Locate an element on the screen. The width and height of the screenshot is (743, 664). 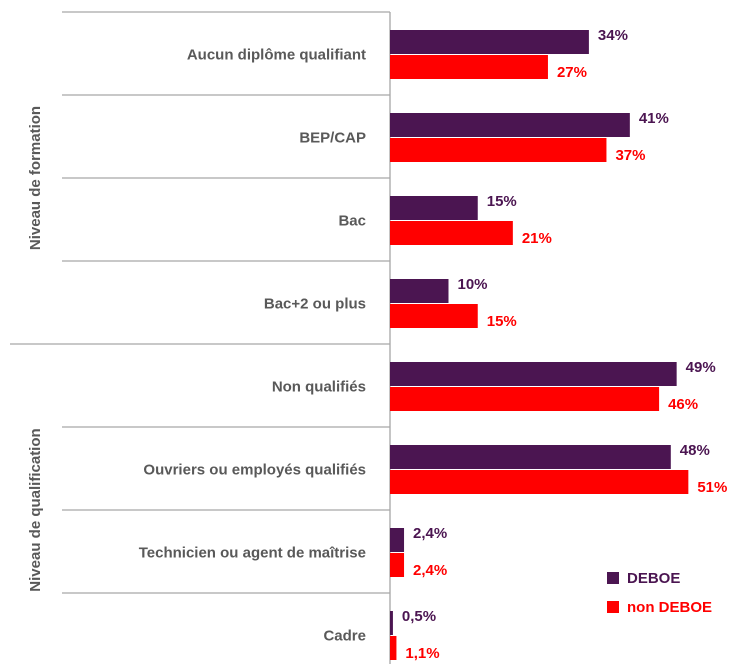
group-label: Niveau de qualification is located at coordinates (35, 509).